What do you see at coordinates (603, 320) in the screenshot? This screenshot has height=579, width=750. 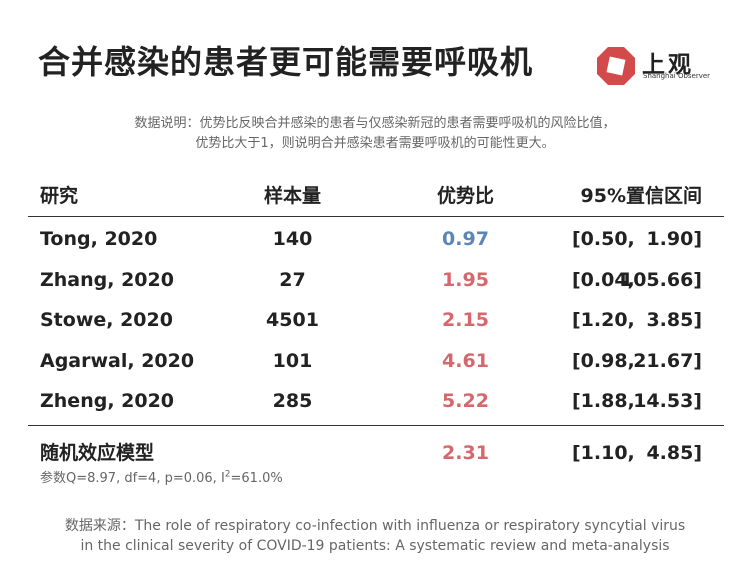 I see `ci-low: [1.20,` at bounding box center [603, 320].